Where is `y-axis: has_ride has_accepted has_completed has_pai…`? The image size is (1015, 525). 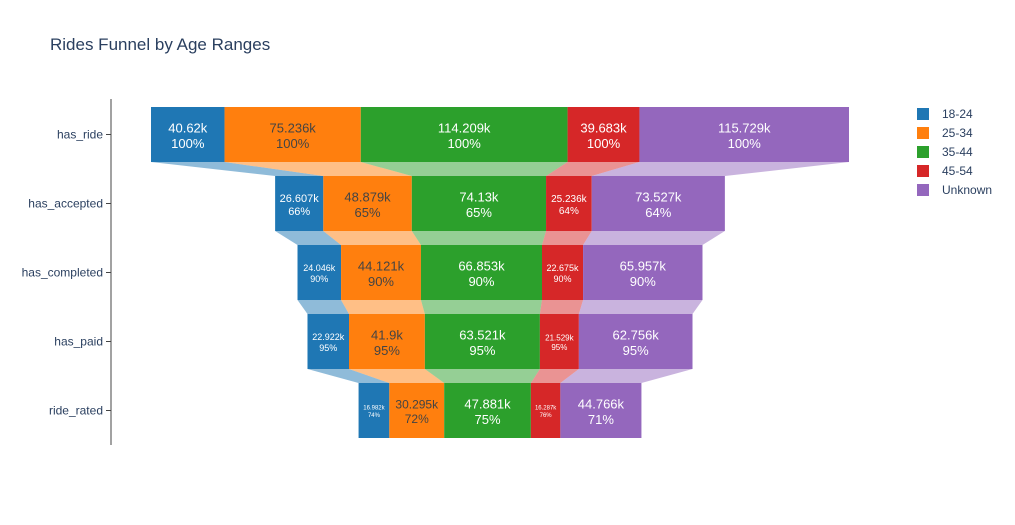
y-axis: has_ride has_accepted has_completed has_pai… is located at coordinates (67, 272).